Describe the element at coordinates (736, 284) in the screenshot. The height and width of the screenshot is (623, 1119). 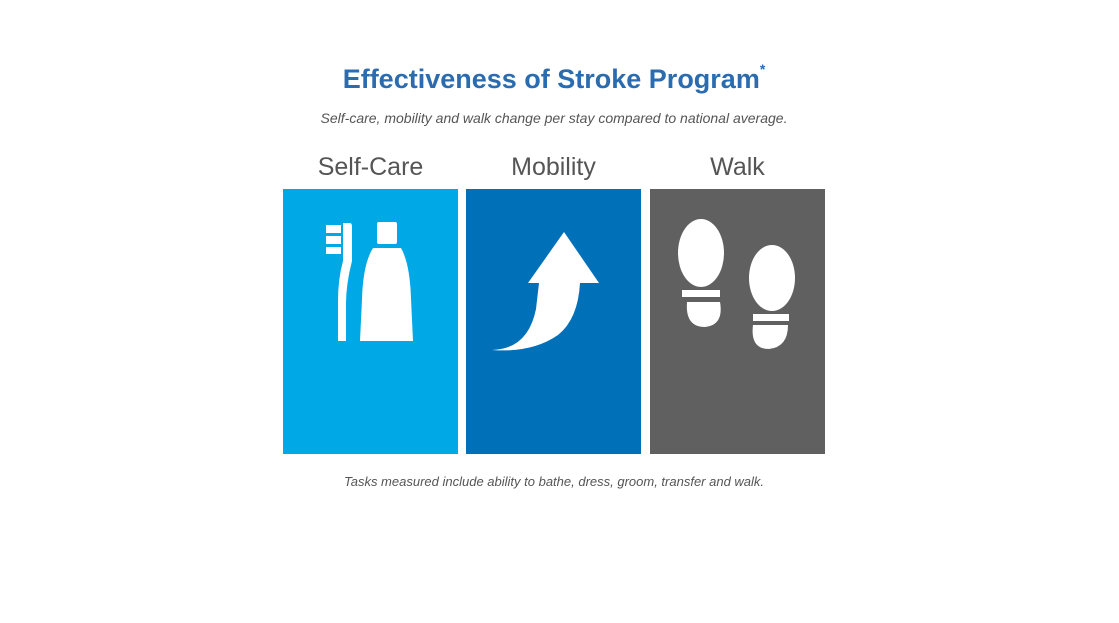
I see `footprints-icon` at that location.